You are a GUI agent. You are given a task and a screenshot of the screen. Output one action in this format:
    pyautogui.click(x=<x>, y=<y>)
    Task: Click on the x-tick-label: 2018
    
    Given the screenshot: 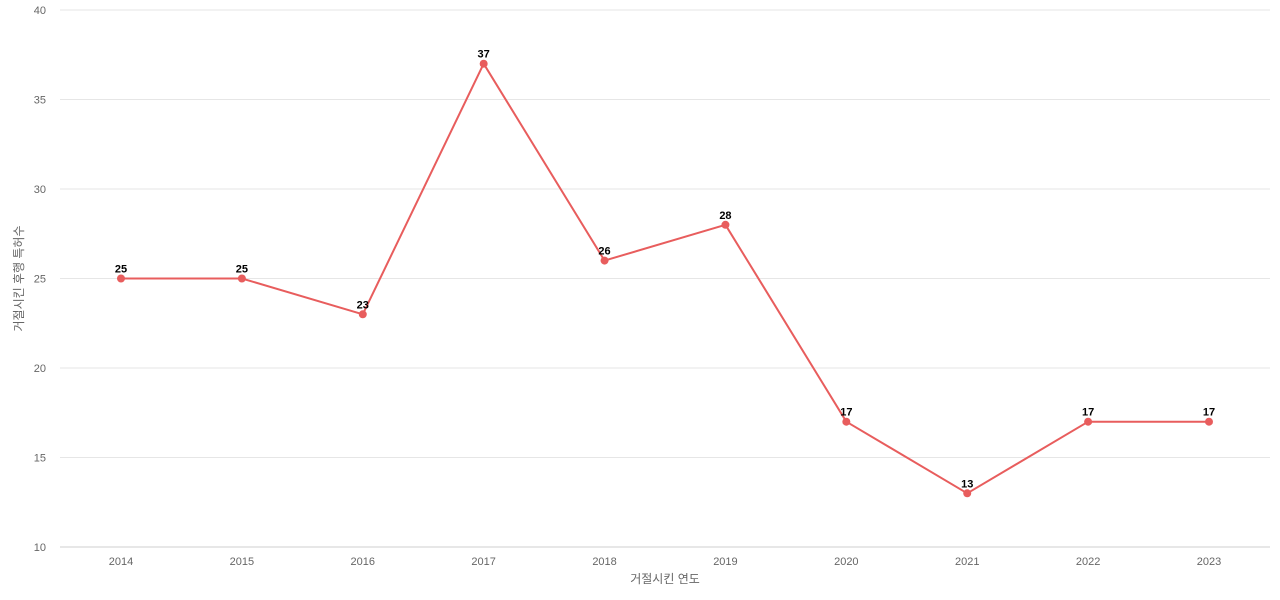 What is the action you would take?
    pyautogui.click(x=604, y=562)
    